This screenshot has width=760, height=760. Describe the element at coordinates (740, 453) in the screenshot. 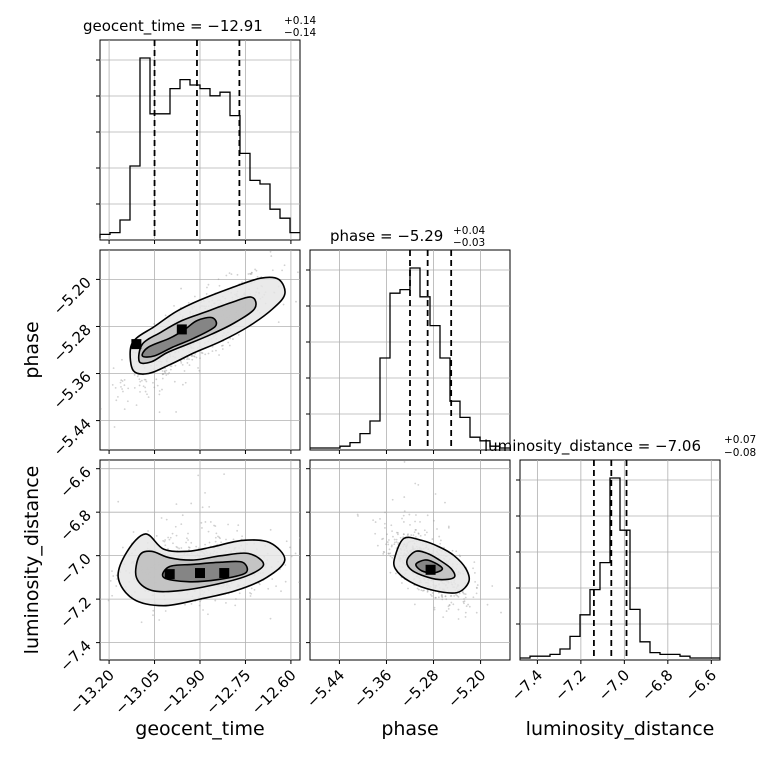

I see `title-luminosity-distance-lower: −0.08` at that location.